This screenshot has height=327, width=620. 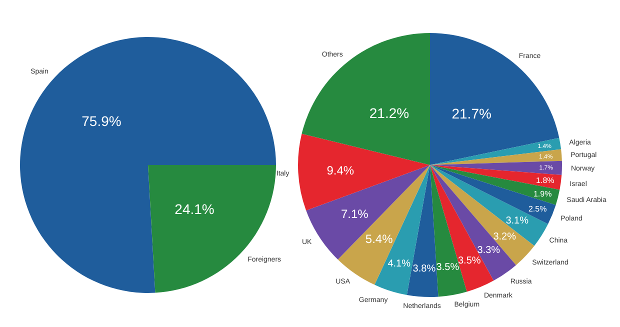 I want to click on data-label: 24.1%, so click(x=194, y=208).